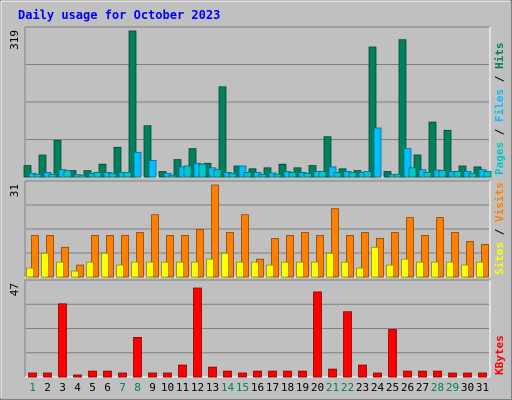 This screenshot has width=512, height=400. What do you see at coordinates (362, 387) in the screenshot?
I see `day-label-23: 23` at bounding box center [362, 387].